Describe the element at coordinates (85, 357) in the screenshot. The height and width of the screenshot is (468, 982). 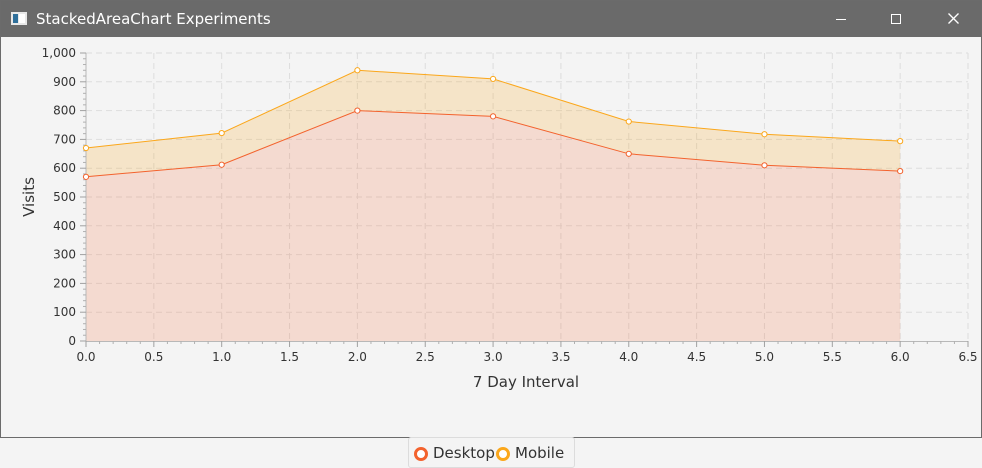
I see `x-tick-label: 0.0` at that location.